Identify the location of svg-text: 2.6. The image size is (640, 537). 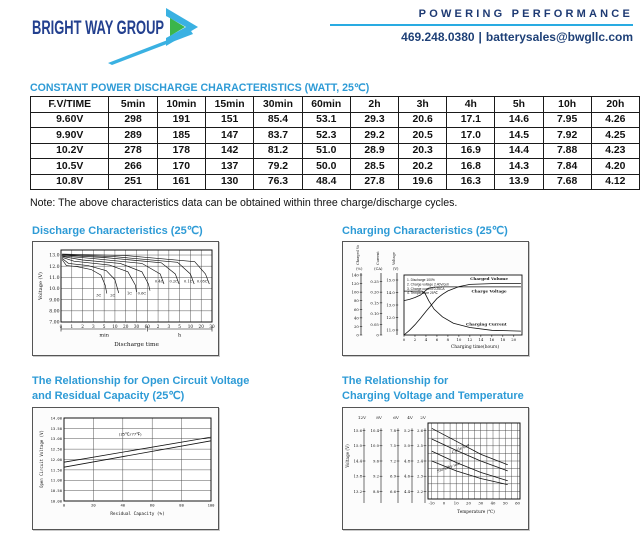
(420, 430).